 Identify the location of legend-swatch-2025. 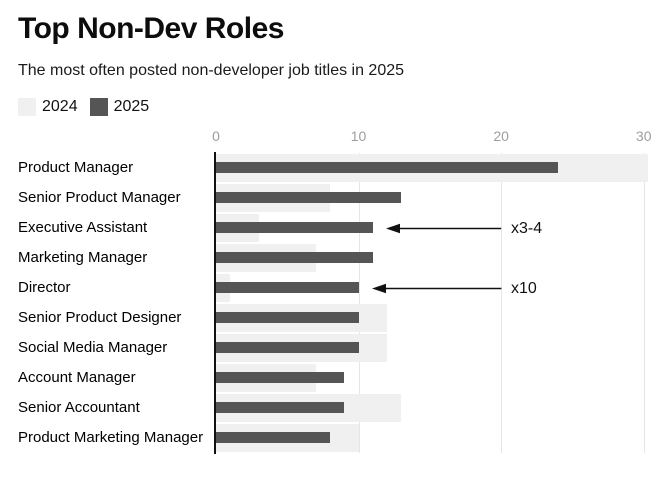
(98, 107).